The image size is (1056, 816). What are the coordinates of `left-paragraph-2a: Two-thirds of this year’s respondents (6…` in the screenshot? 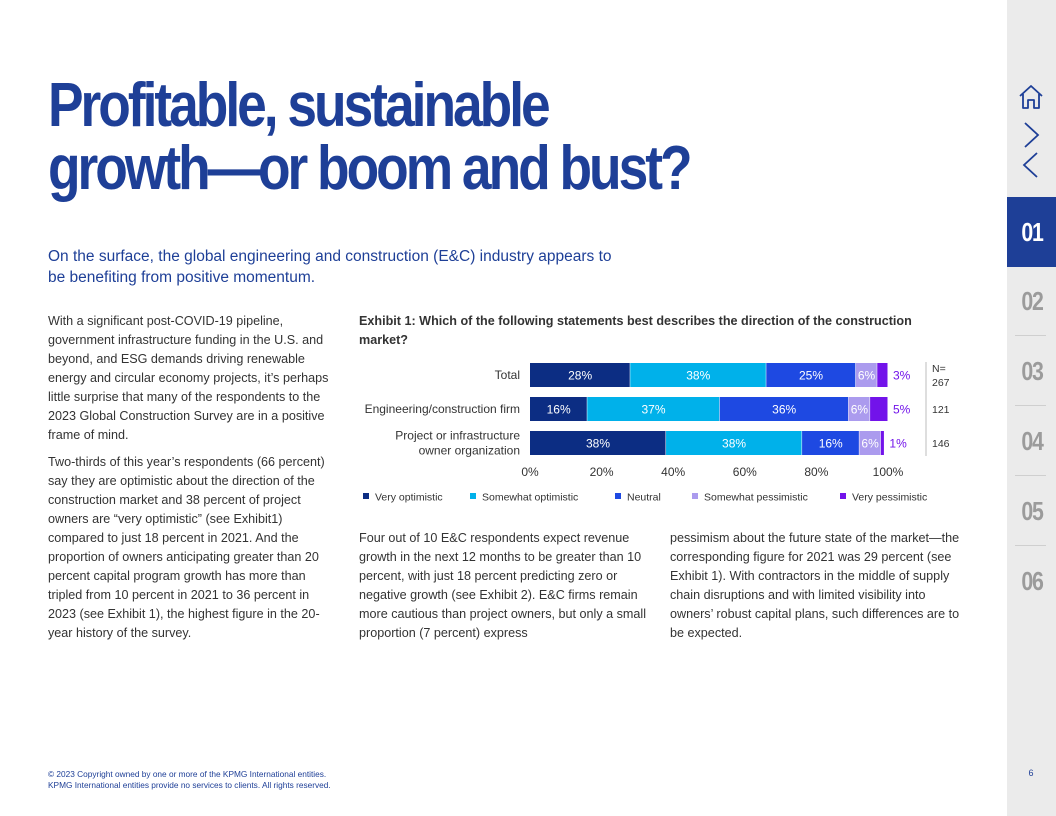 It's located at (186, 490).